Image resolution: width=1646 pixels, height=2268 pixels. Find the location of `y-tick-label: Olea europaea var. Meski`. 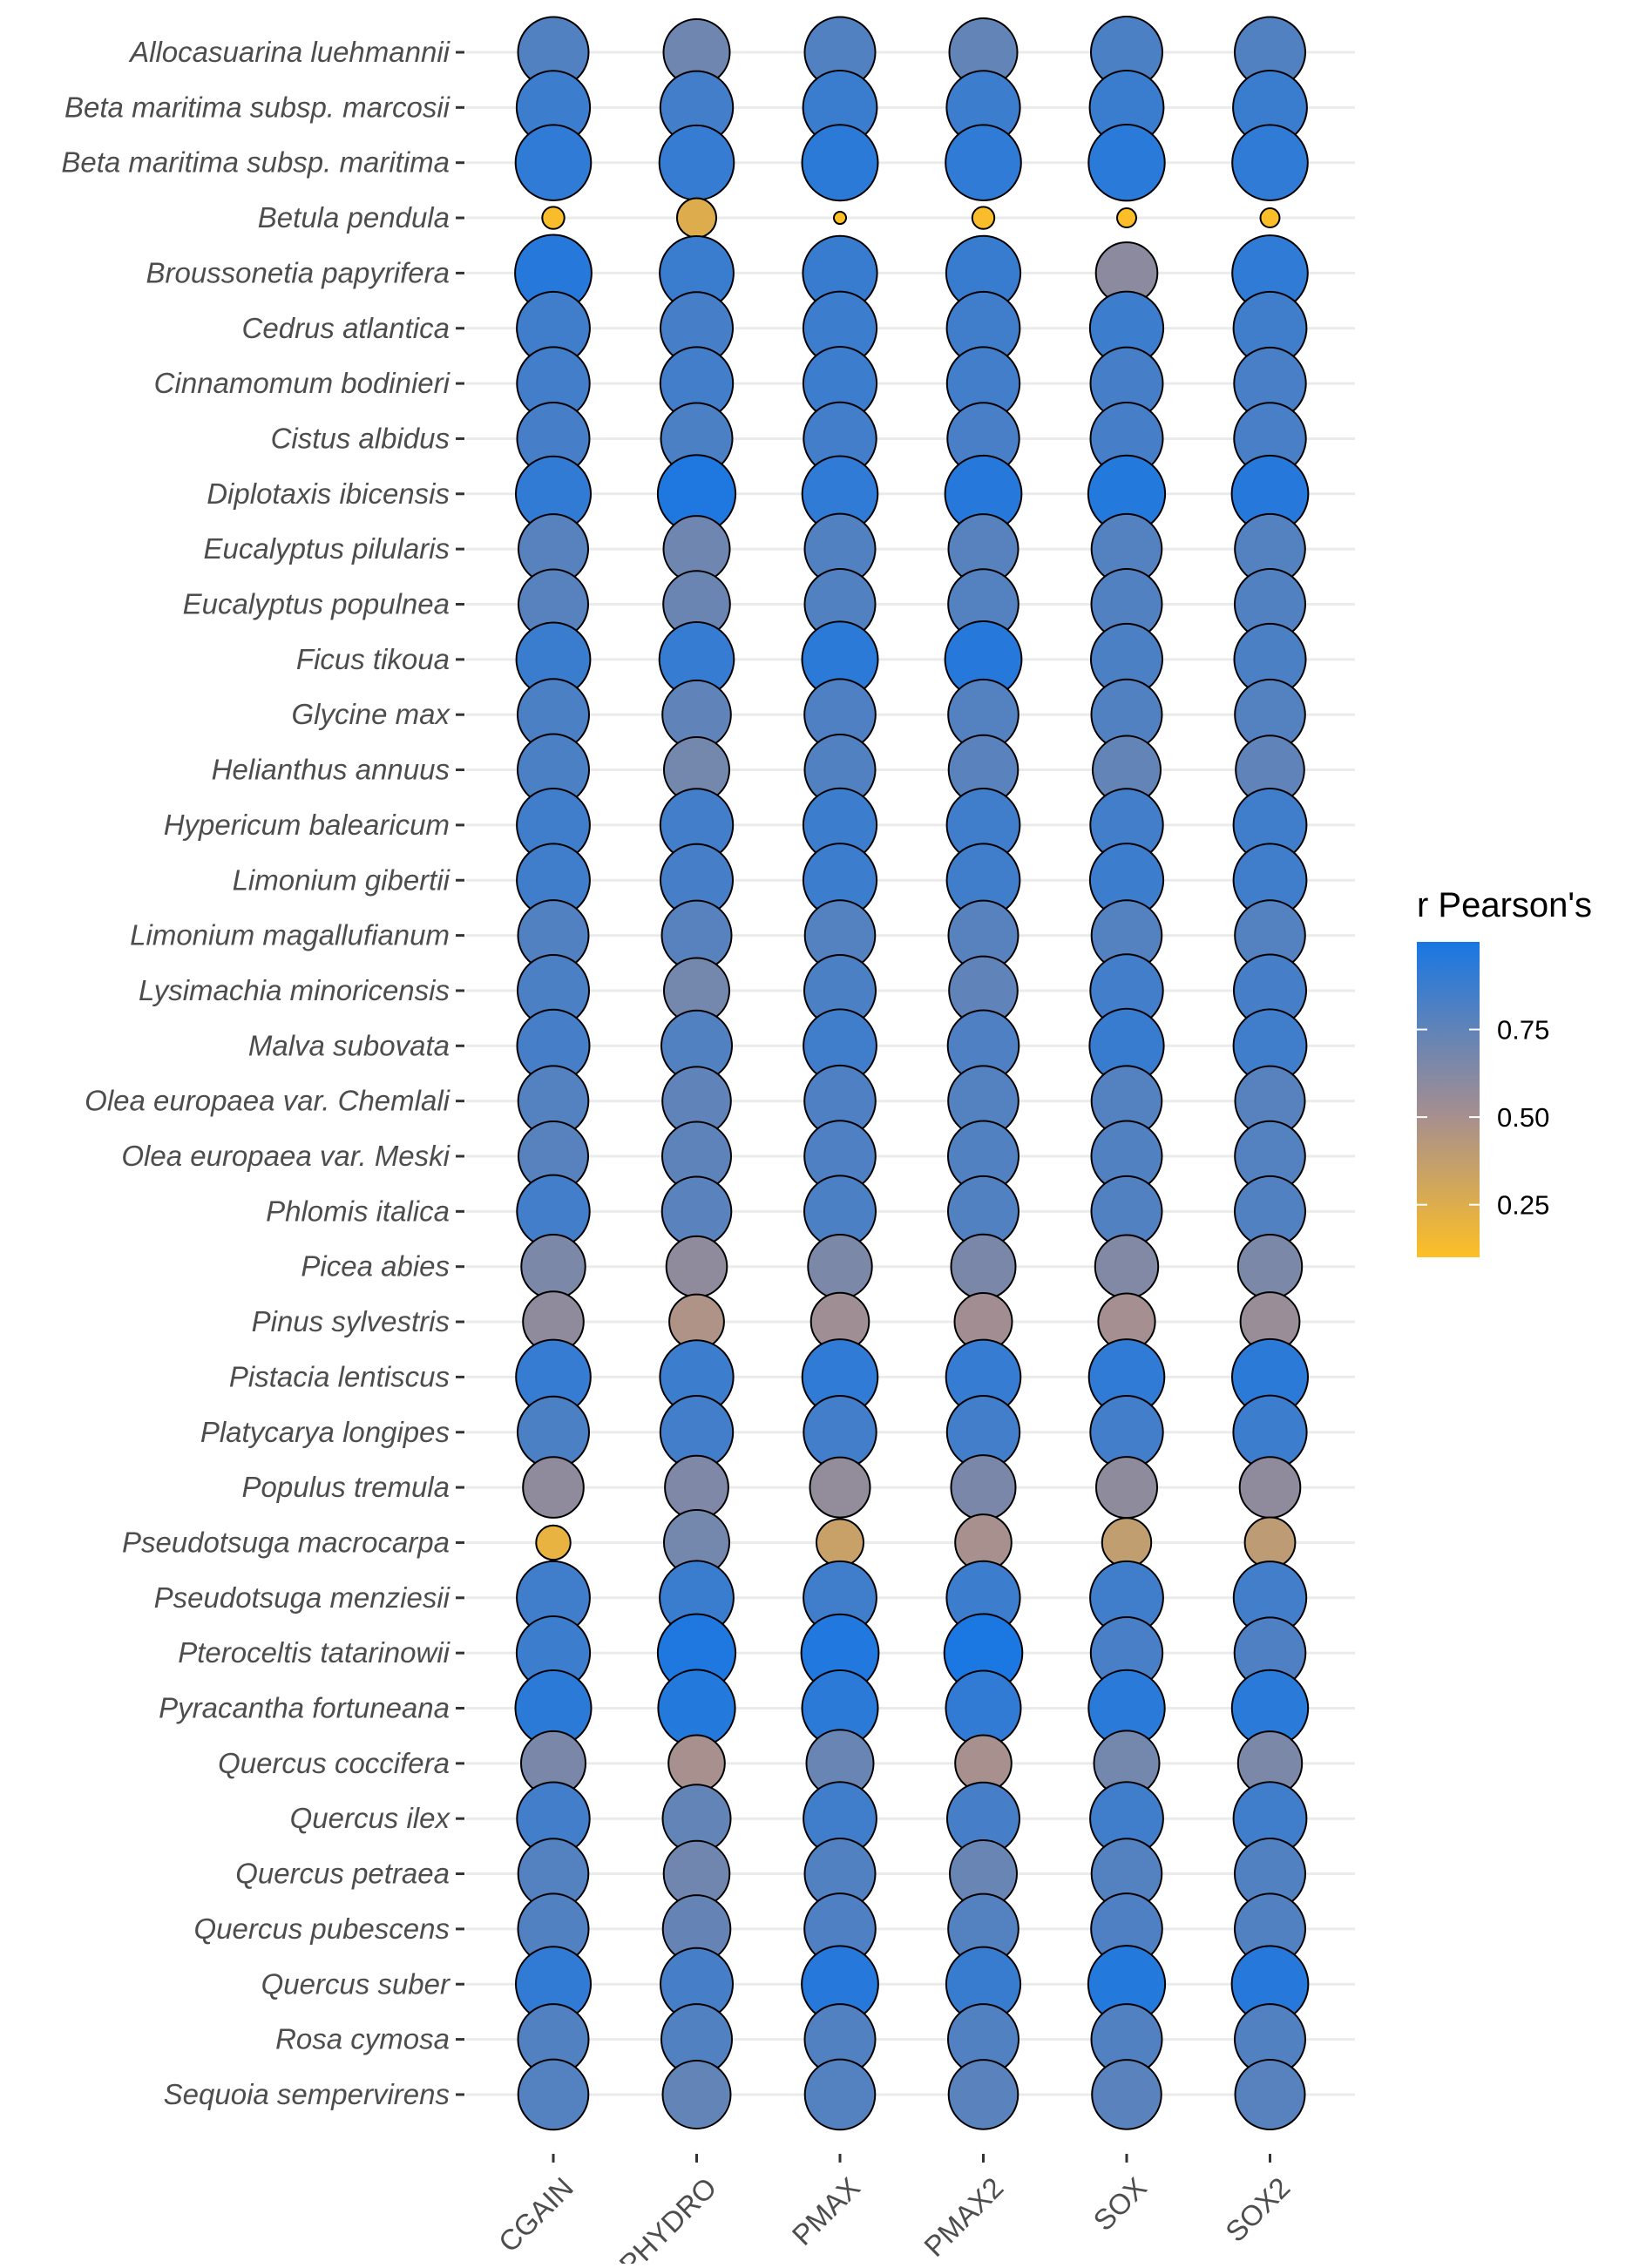

y-tick-label: Olea europaea var. Meski is located at coordinates (285, 1156).